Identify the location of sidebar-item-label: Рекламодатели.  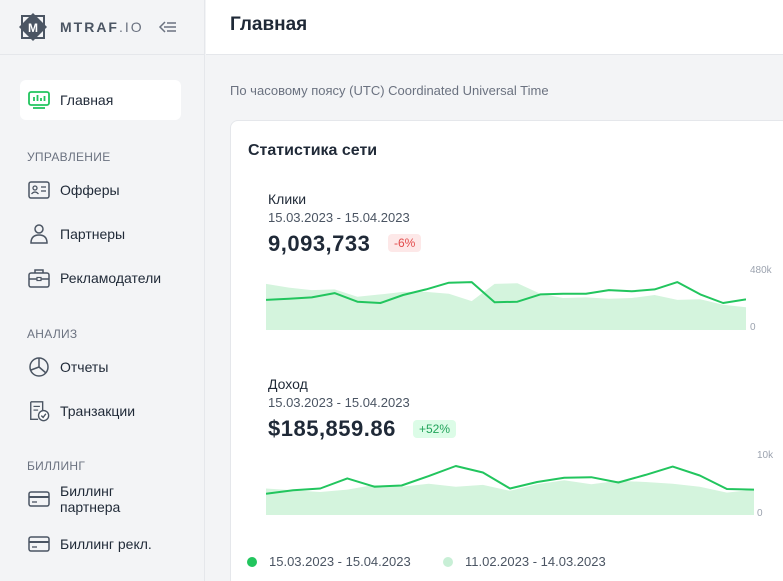
(111, 278).